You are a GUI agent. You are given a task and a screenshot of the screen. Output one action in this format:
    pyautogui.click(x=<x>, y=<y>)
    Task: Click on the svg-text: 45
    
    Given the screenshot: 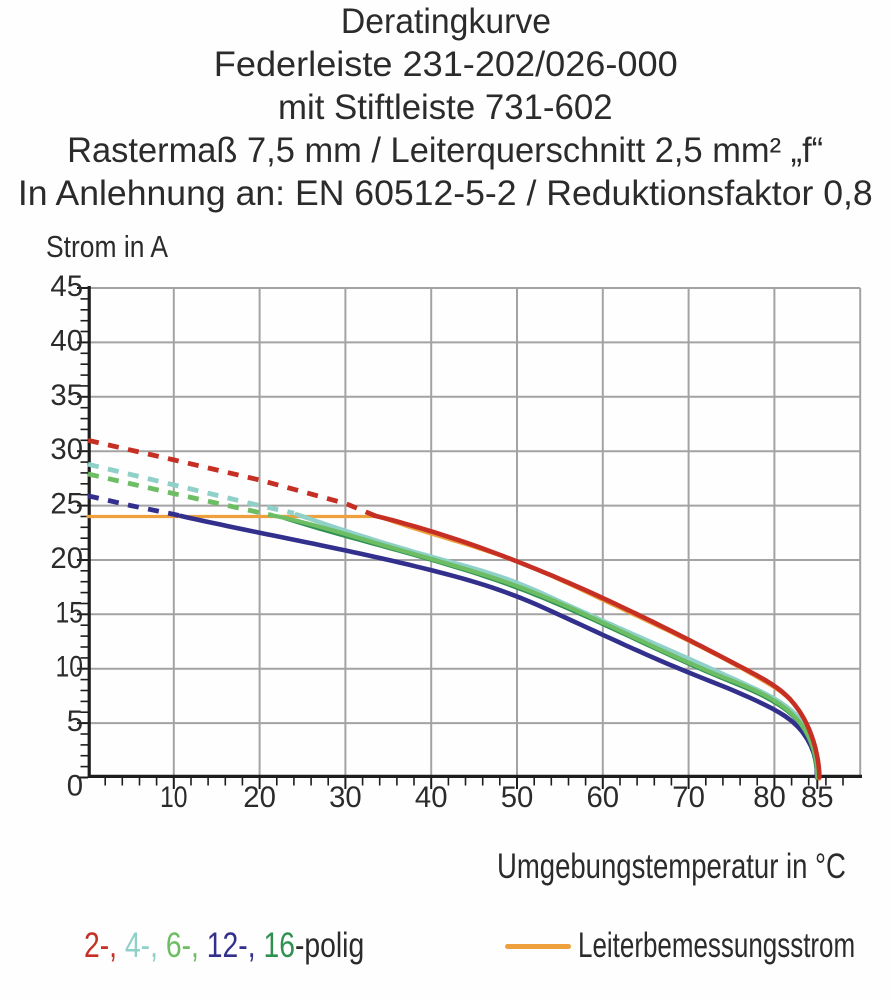 What is the action you would take?
    pyautogui.click(x=66, y=286)
    